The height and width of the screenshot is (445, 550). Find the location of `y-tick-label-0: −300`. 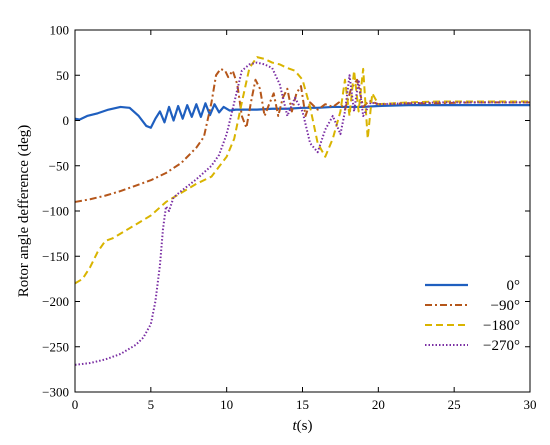

y-tick-label-0: −300 is located at coordinates (55, 392).